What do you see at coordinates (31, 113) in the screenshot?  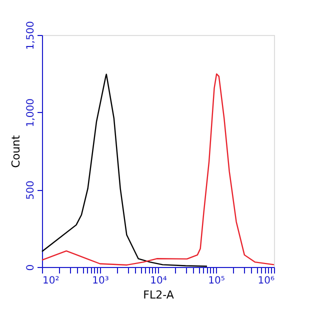 I see `y-tick-label: 1,000` at bounding box center [31, 113].